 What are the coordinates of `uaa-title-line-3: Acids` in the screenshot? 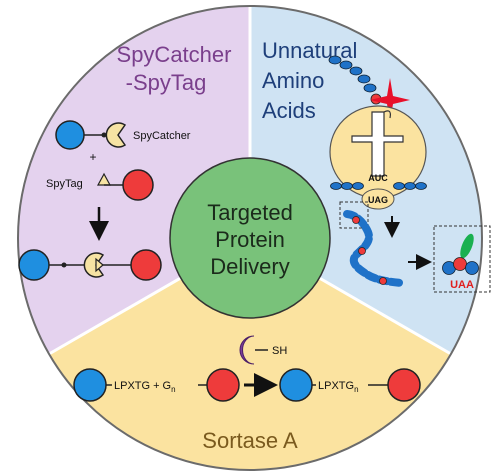 It's located at (289, 110).